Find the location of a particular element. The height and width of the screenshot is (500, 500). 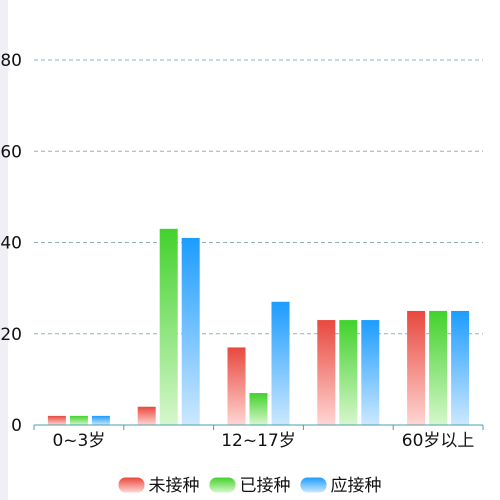

x-tick-label: 12~17岁 is located at coordinates (258, 441).